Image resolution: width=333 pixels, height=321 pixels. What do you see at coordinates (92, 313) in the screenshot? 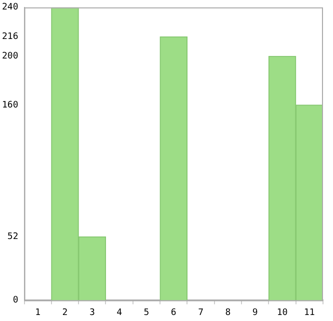
I see `x-tick-label: 3` at bounding box center [92, 313].